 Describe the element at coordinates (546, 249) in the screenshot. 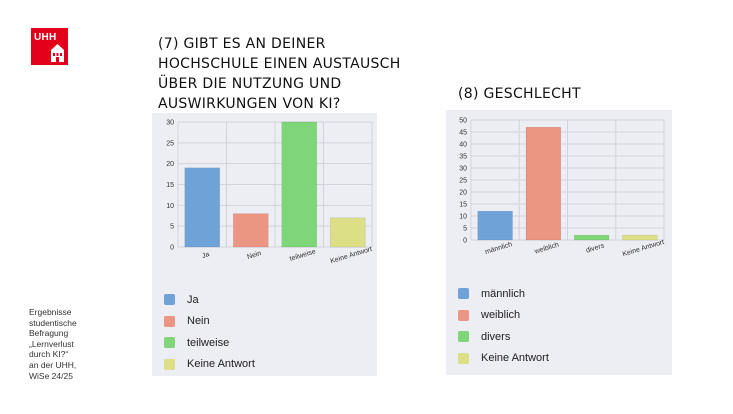

I see `x-tick-label: weiblich` at that location.